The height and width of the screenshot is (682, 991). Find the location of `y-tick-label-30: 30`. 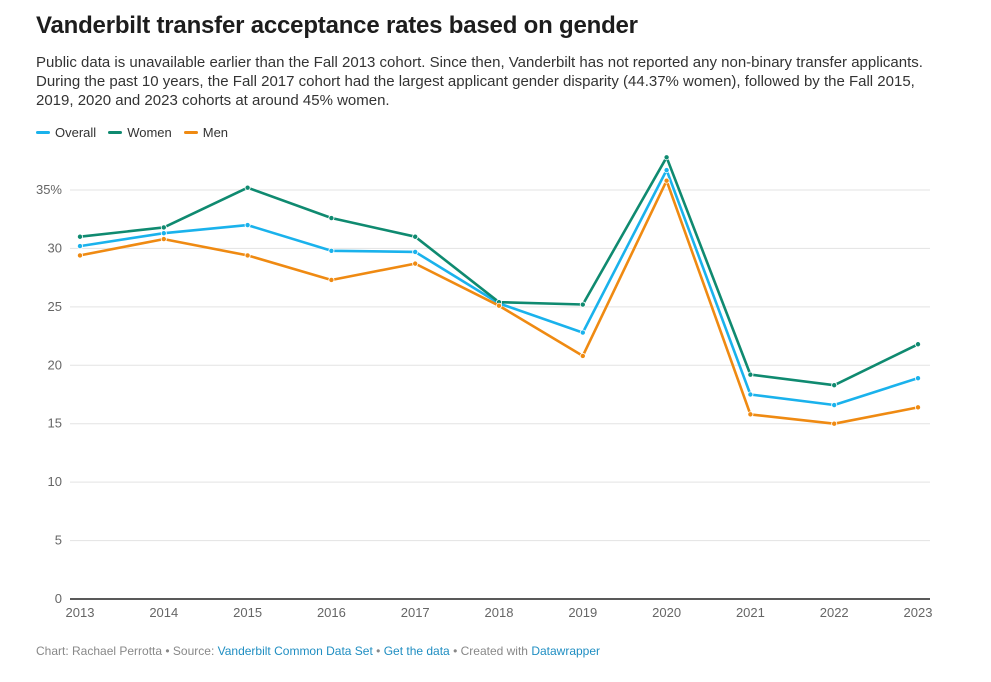

y-tick-label-30: 30 is located at coordinates (55, 247).